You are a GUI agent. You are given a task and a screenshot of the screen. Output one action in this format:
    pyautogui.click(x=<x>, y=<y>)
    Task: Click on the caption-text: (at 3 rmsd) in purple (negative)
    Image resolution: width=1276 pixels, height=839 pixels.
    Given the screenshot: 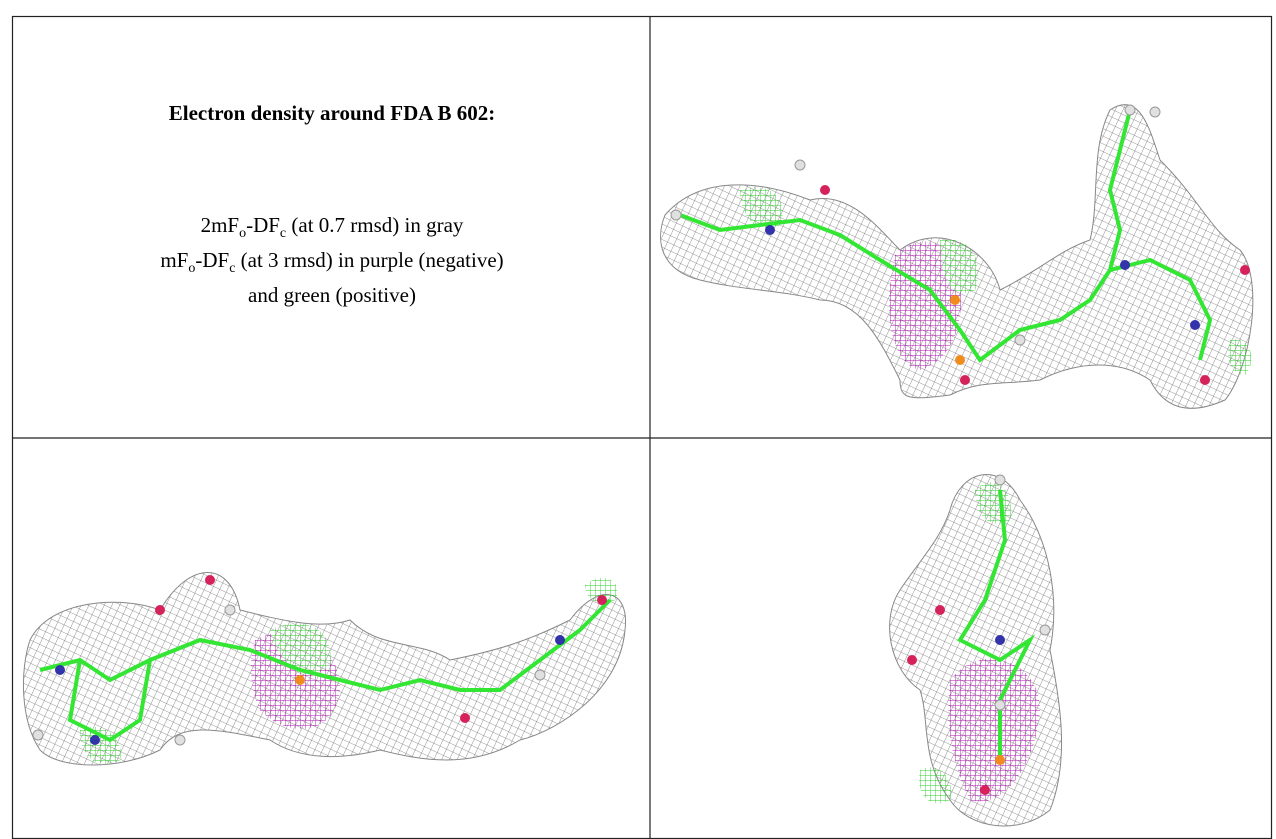 What is the action you would take?
    pyautogui.click(x=369, y=260)
    